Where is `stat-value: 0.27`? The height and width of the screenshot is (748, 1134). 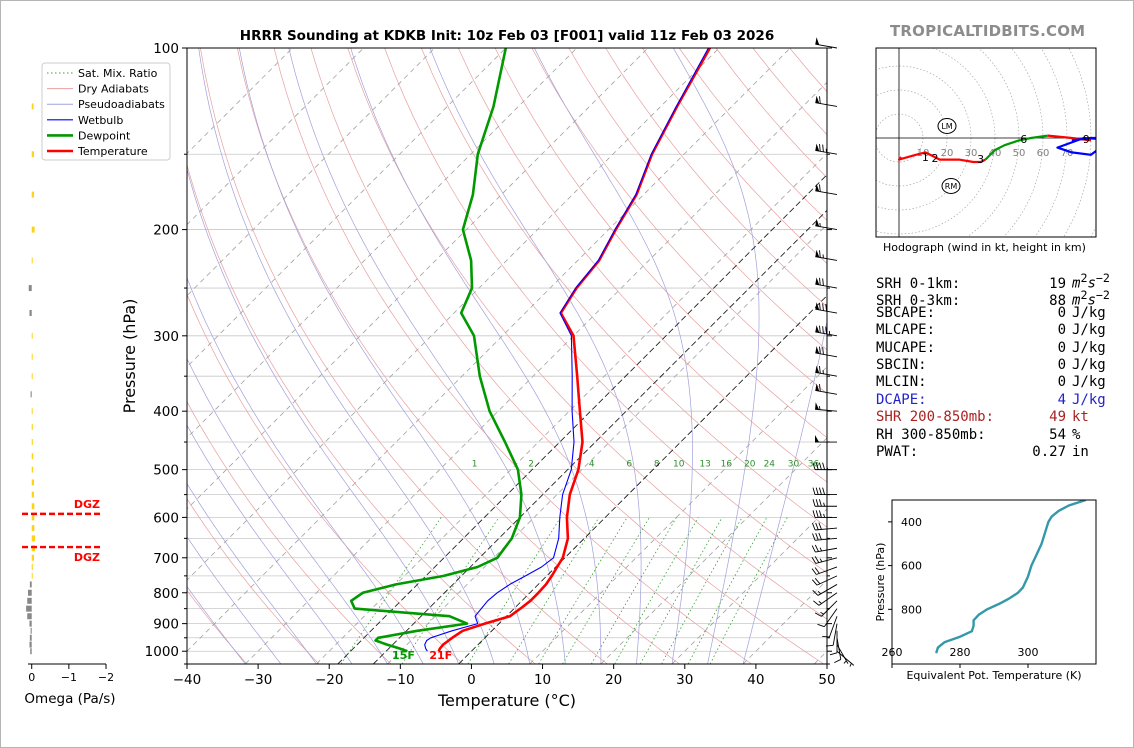
stat-value: 0.27 is located at coordinates (1049, 451).